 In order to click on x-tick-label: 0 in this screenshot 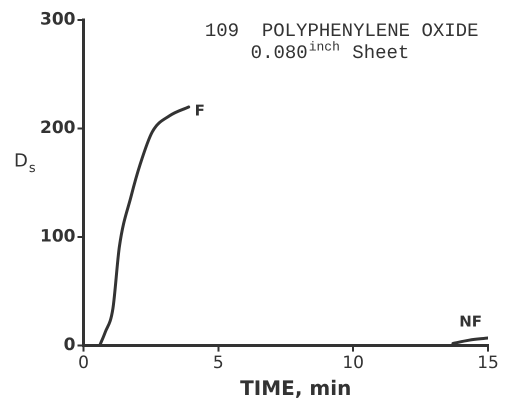, I will do `click(83, 363)`.